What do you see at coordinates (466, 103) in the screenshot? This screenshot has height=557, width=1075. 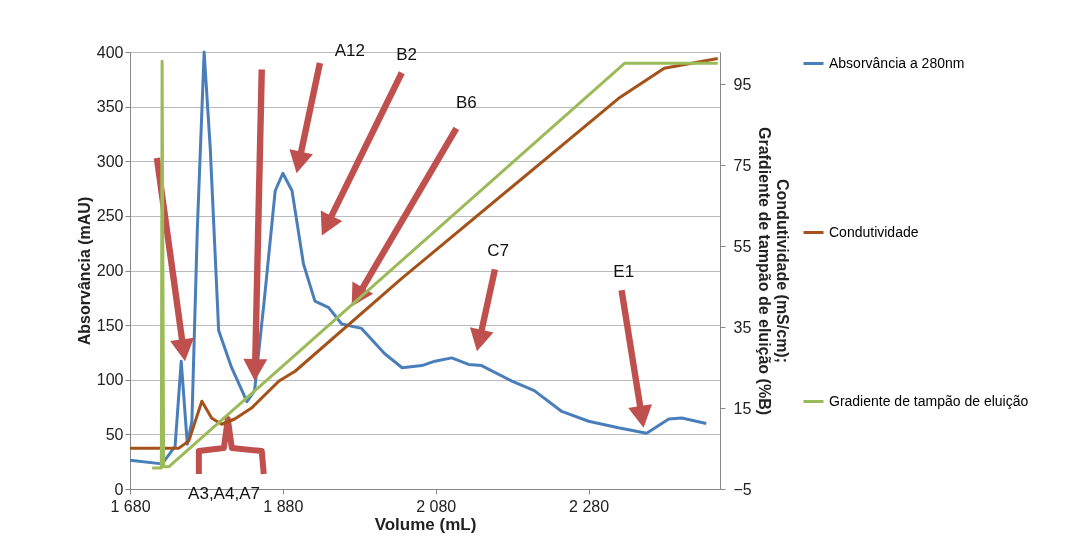 I see `annotation: B6` at bounding box center [466, 103].